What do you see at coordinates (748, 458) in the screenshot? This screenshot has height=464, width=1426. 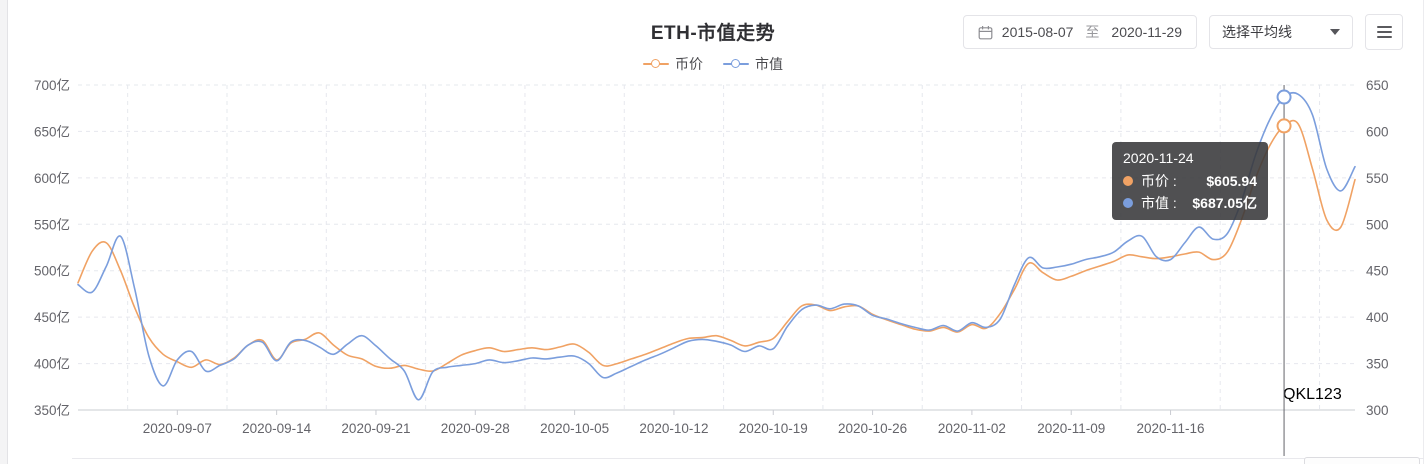 I see `datazoom-top-line` at bounding box center [748, 458].